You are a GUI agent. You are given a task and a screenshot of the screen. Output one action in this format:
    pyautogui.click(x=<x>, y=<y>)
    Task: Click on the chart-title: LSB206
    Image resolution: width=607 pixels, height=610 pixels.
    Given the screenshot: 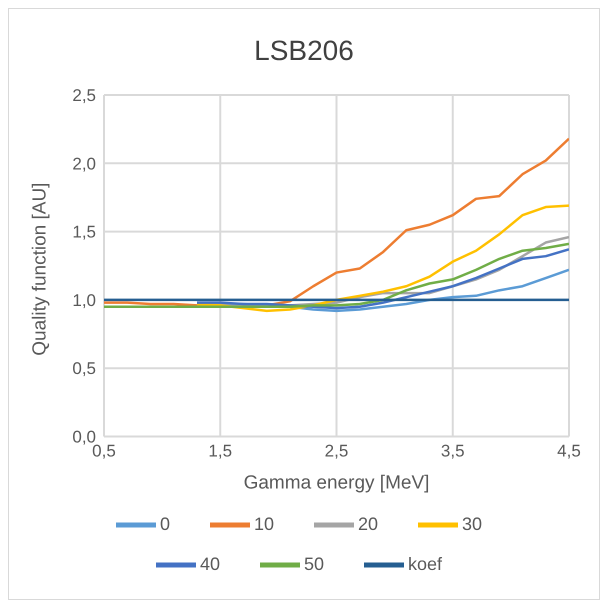 What is the action you would take?
    pyautogui.click(x=304, y=51)
    